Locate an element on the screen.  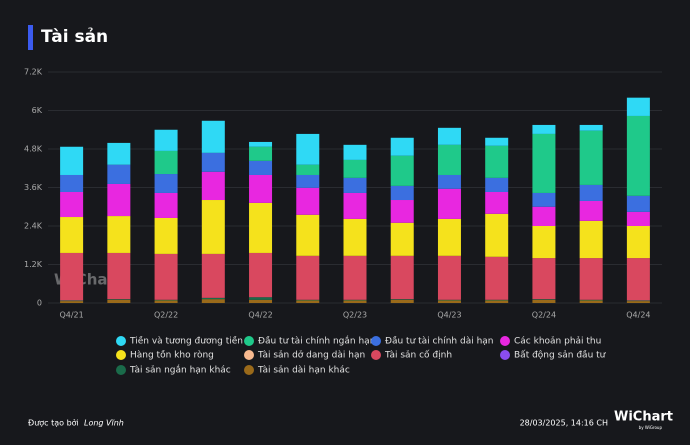
x-tick-label: Q2/22 is located at coordinates (166, 315).